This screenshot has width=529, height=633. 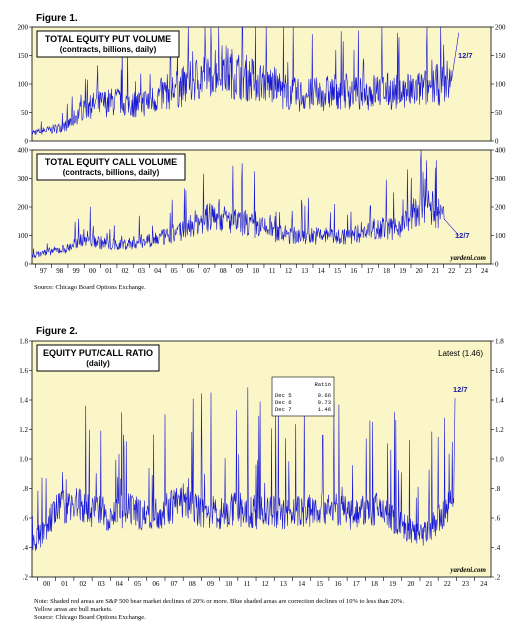 I want to click on call-volume-title-box, so click(x=111, y=167).